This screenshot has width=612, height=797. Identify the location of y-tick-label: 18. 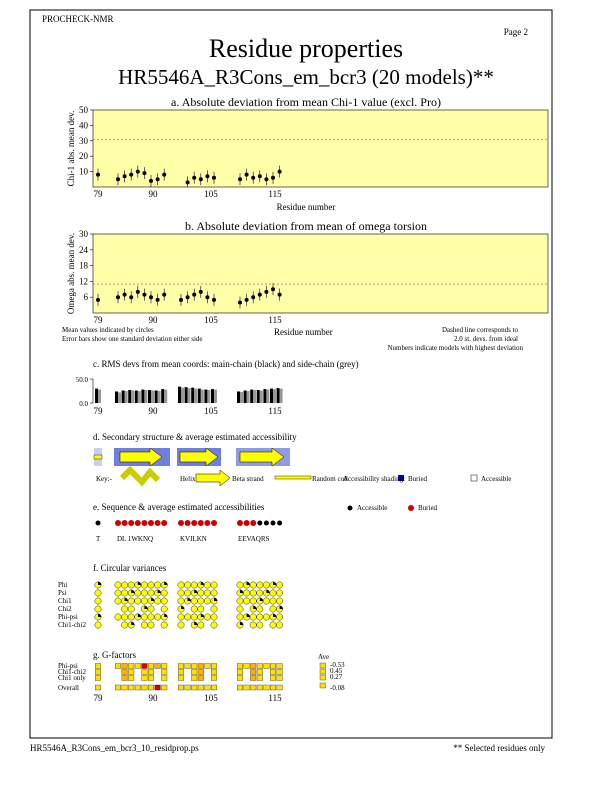
(84, 266).